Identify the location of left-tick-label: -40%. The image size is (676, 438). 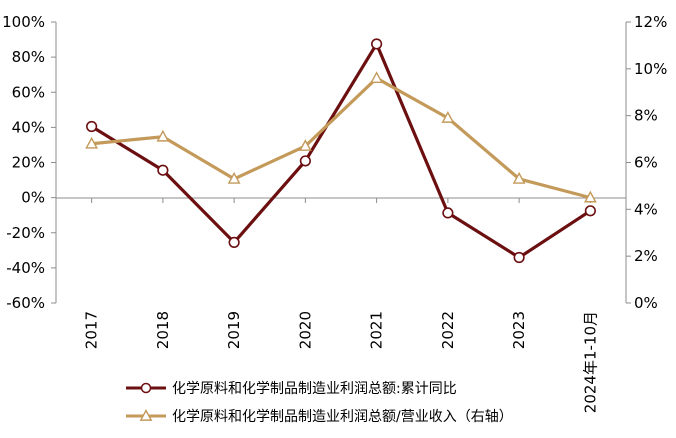
(25, 268).